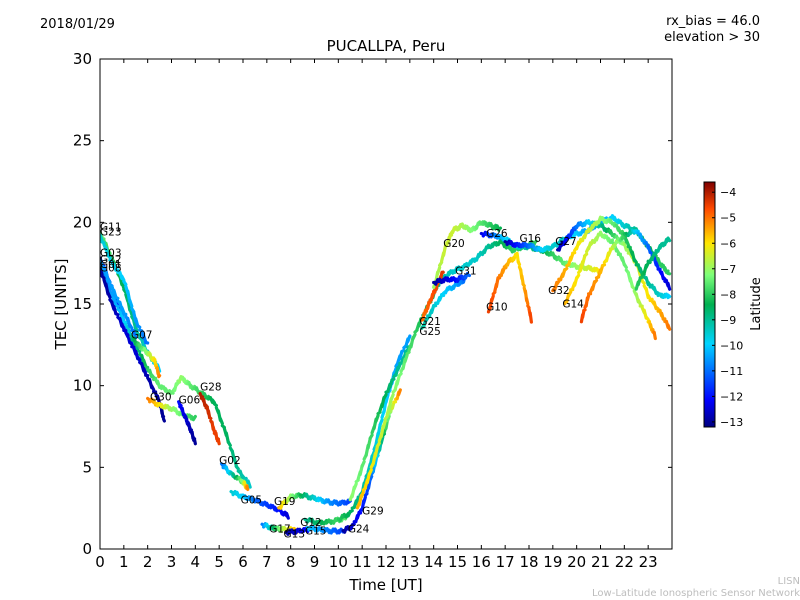 The height and width of the screenshot is (600, 800). What do you see at coordinates (219, 562) in the screenshot?
I see `x-tick-label: 5` at bounding box center [219, 562].